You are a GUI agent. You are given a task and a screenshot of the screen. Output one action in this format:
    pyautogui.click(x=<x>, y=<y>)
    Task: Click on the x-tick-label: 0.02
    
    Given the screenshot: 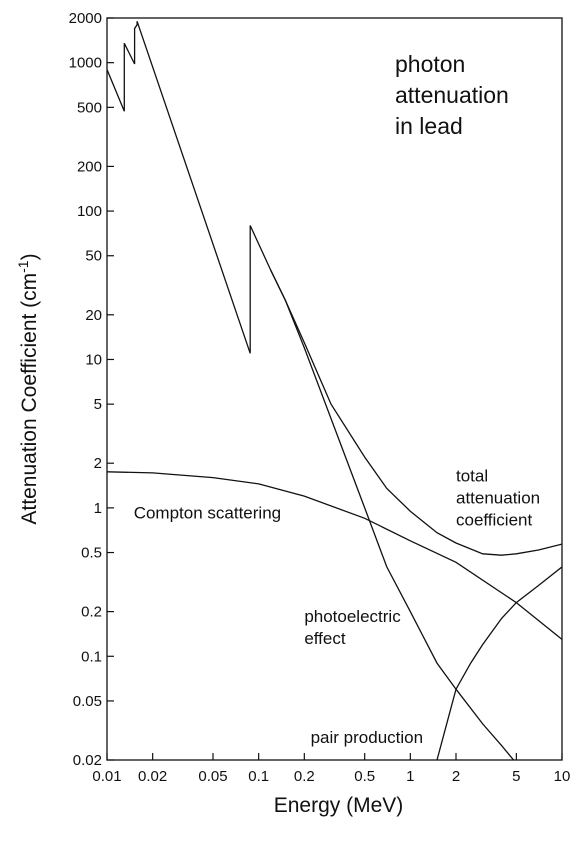 What is the action you would take?
    pyautogui.click(x=152, y=776)
    